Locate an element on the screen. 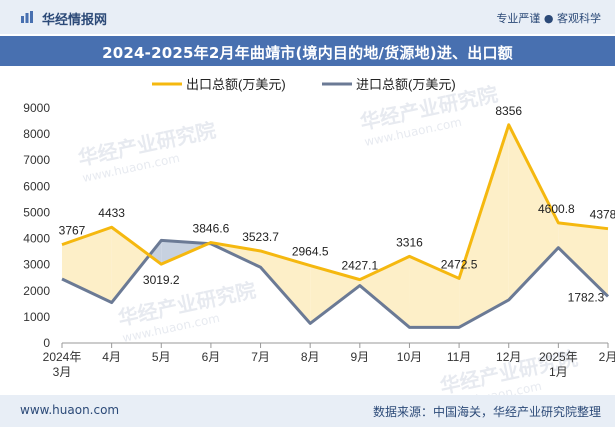 This screenshot has height=427, width=615. x-tick-label: 9月 is located at coordinates (359, 357).